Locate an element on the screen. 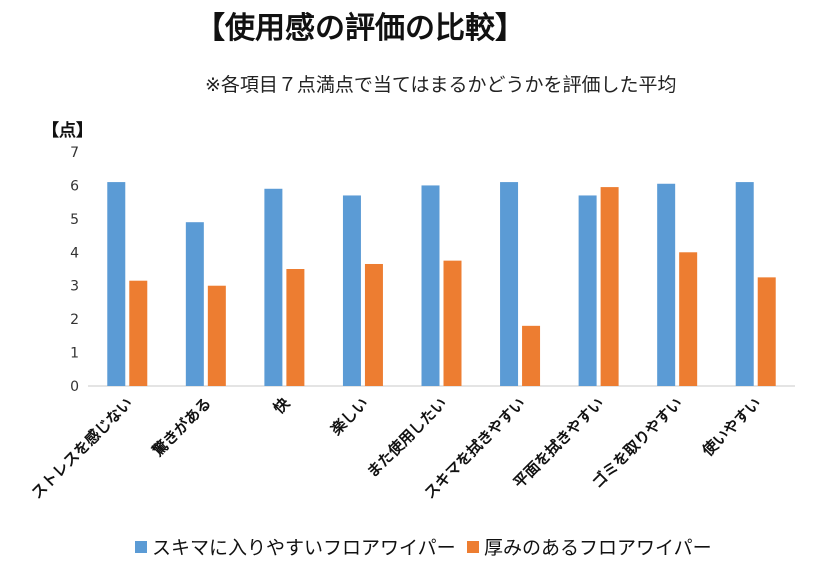 The width and height of the screenshot is (840, 578). x-category-label: 驚きがある is located at coordinates (181, 427).